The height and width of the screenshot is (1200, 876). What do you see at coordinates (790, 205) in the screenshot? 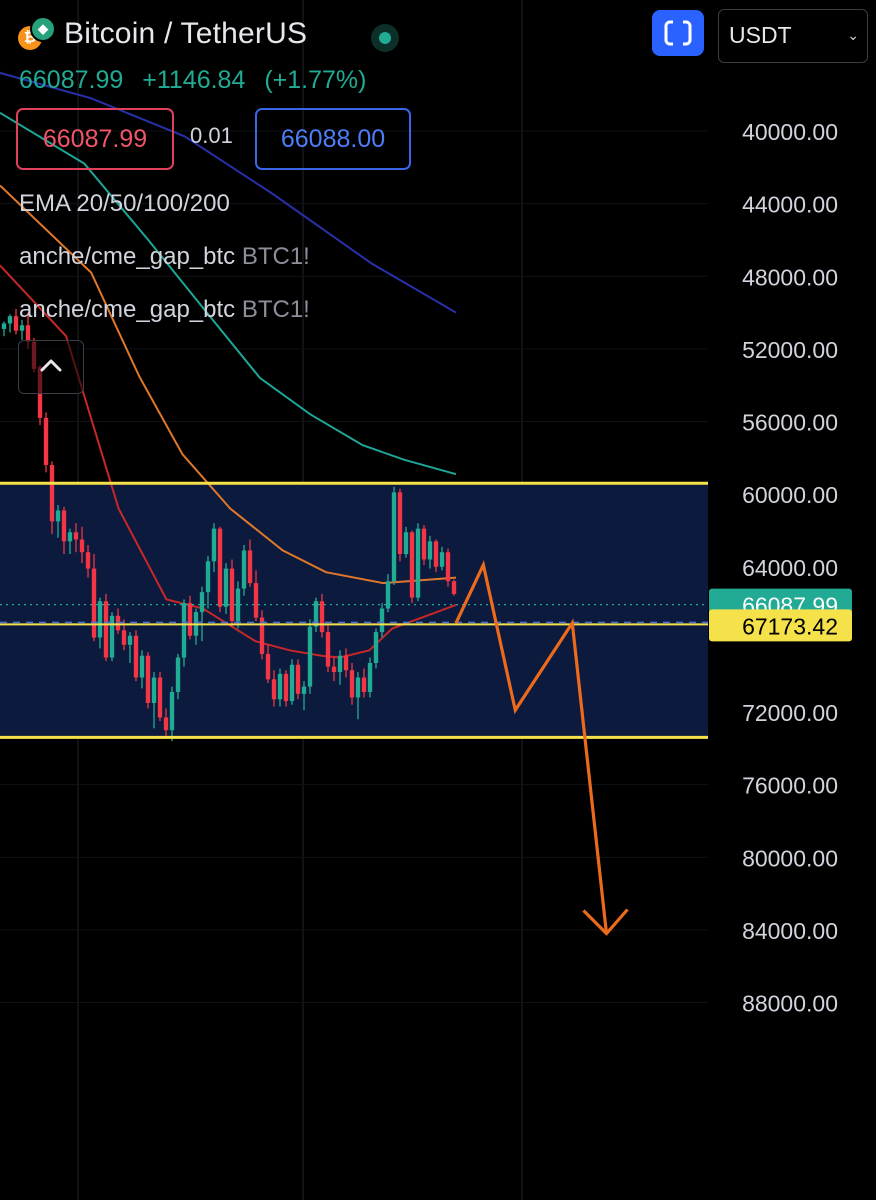
I see `price-tick-label: 44000.00` at bounding box center [790, 205].